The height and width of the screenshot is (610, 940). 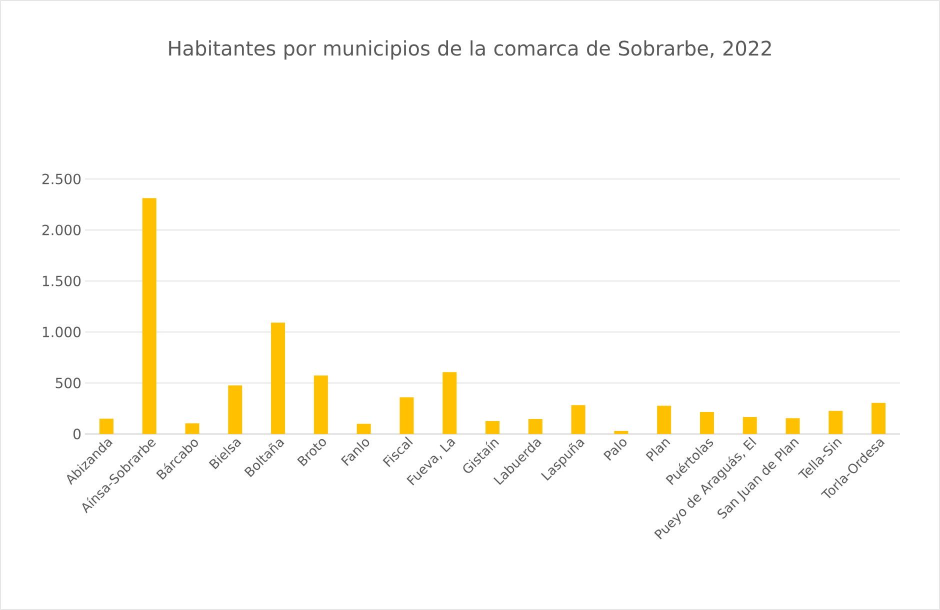 What do you see at coordinates (61, 230) in the screenshot?
I see `y-tick-label: 2.000` at bounding box center [61, 230].